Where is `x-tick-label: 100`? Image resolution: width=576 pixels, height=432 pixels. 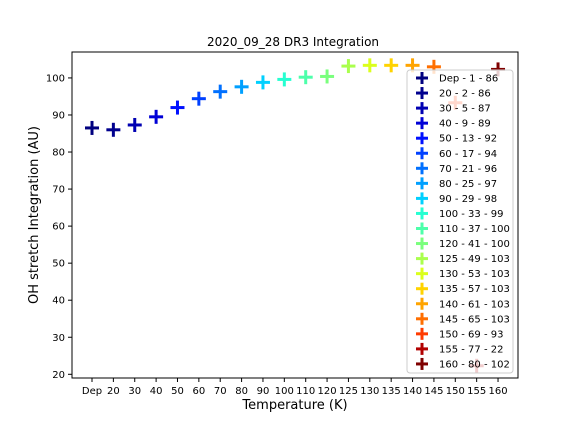
x-tick-label: 100 is located at coordinates (284, 391).